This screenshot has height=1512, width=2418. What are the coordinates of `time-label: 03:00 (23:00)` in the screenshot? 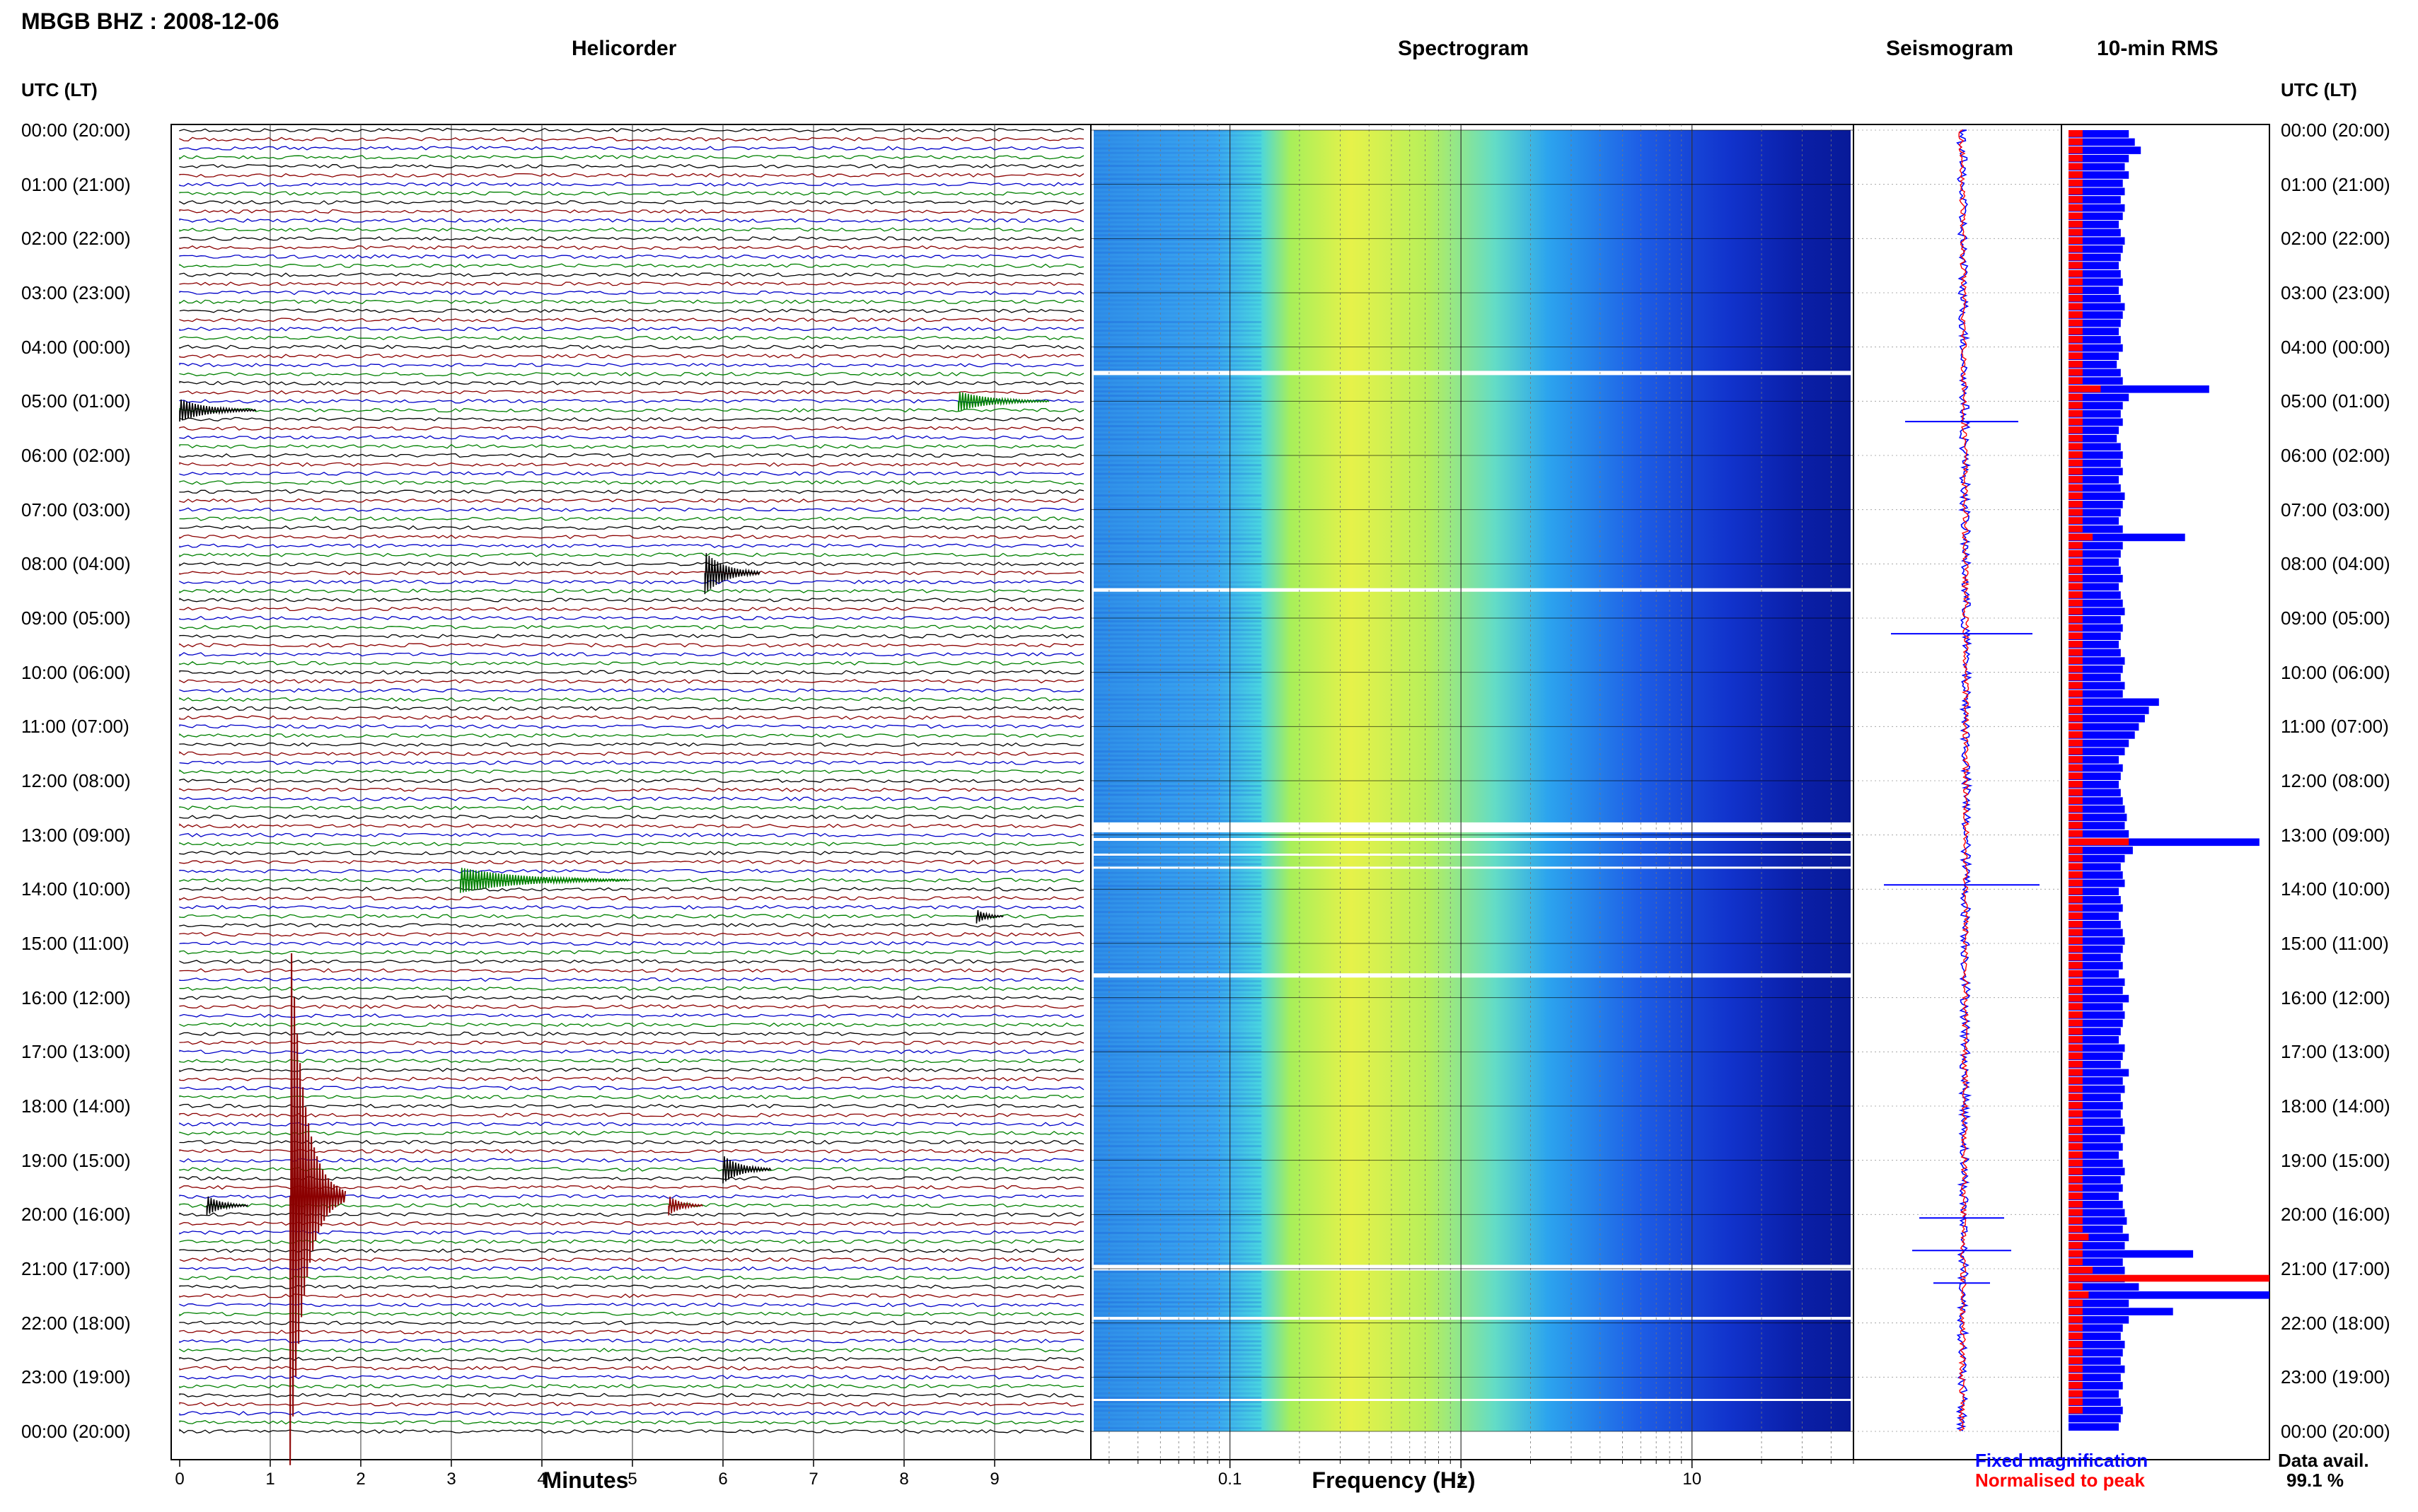 It's located at (76, 292).